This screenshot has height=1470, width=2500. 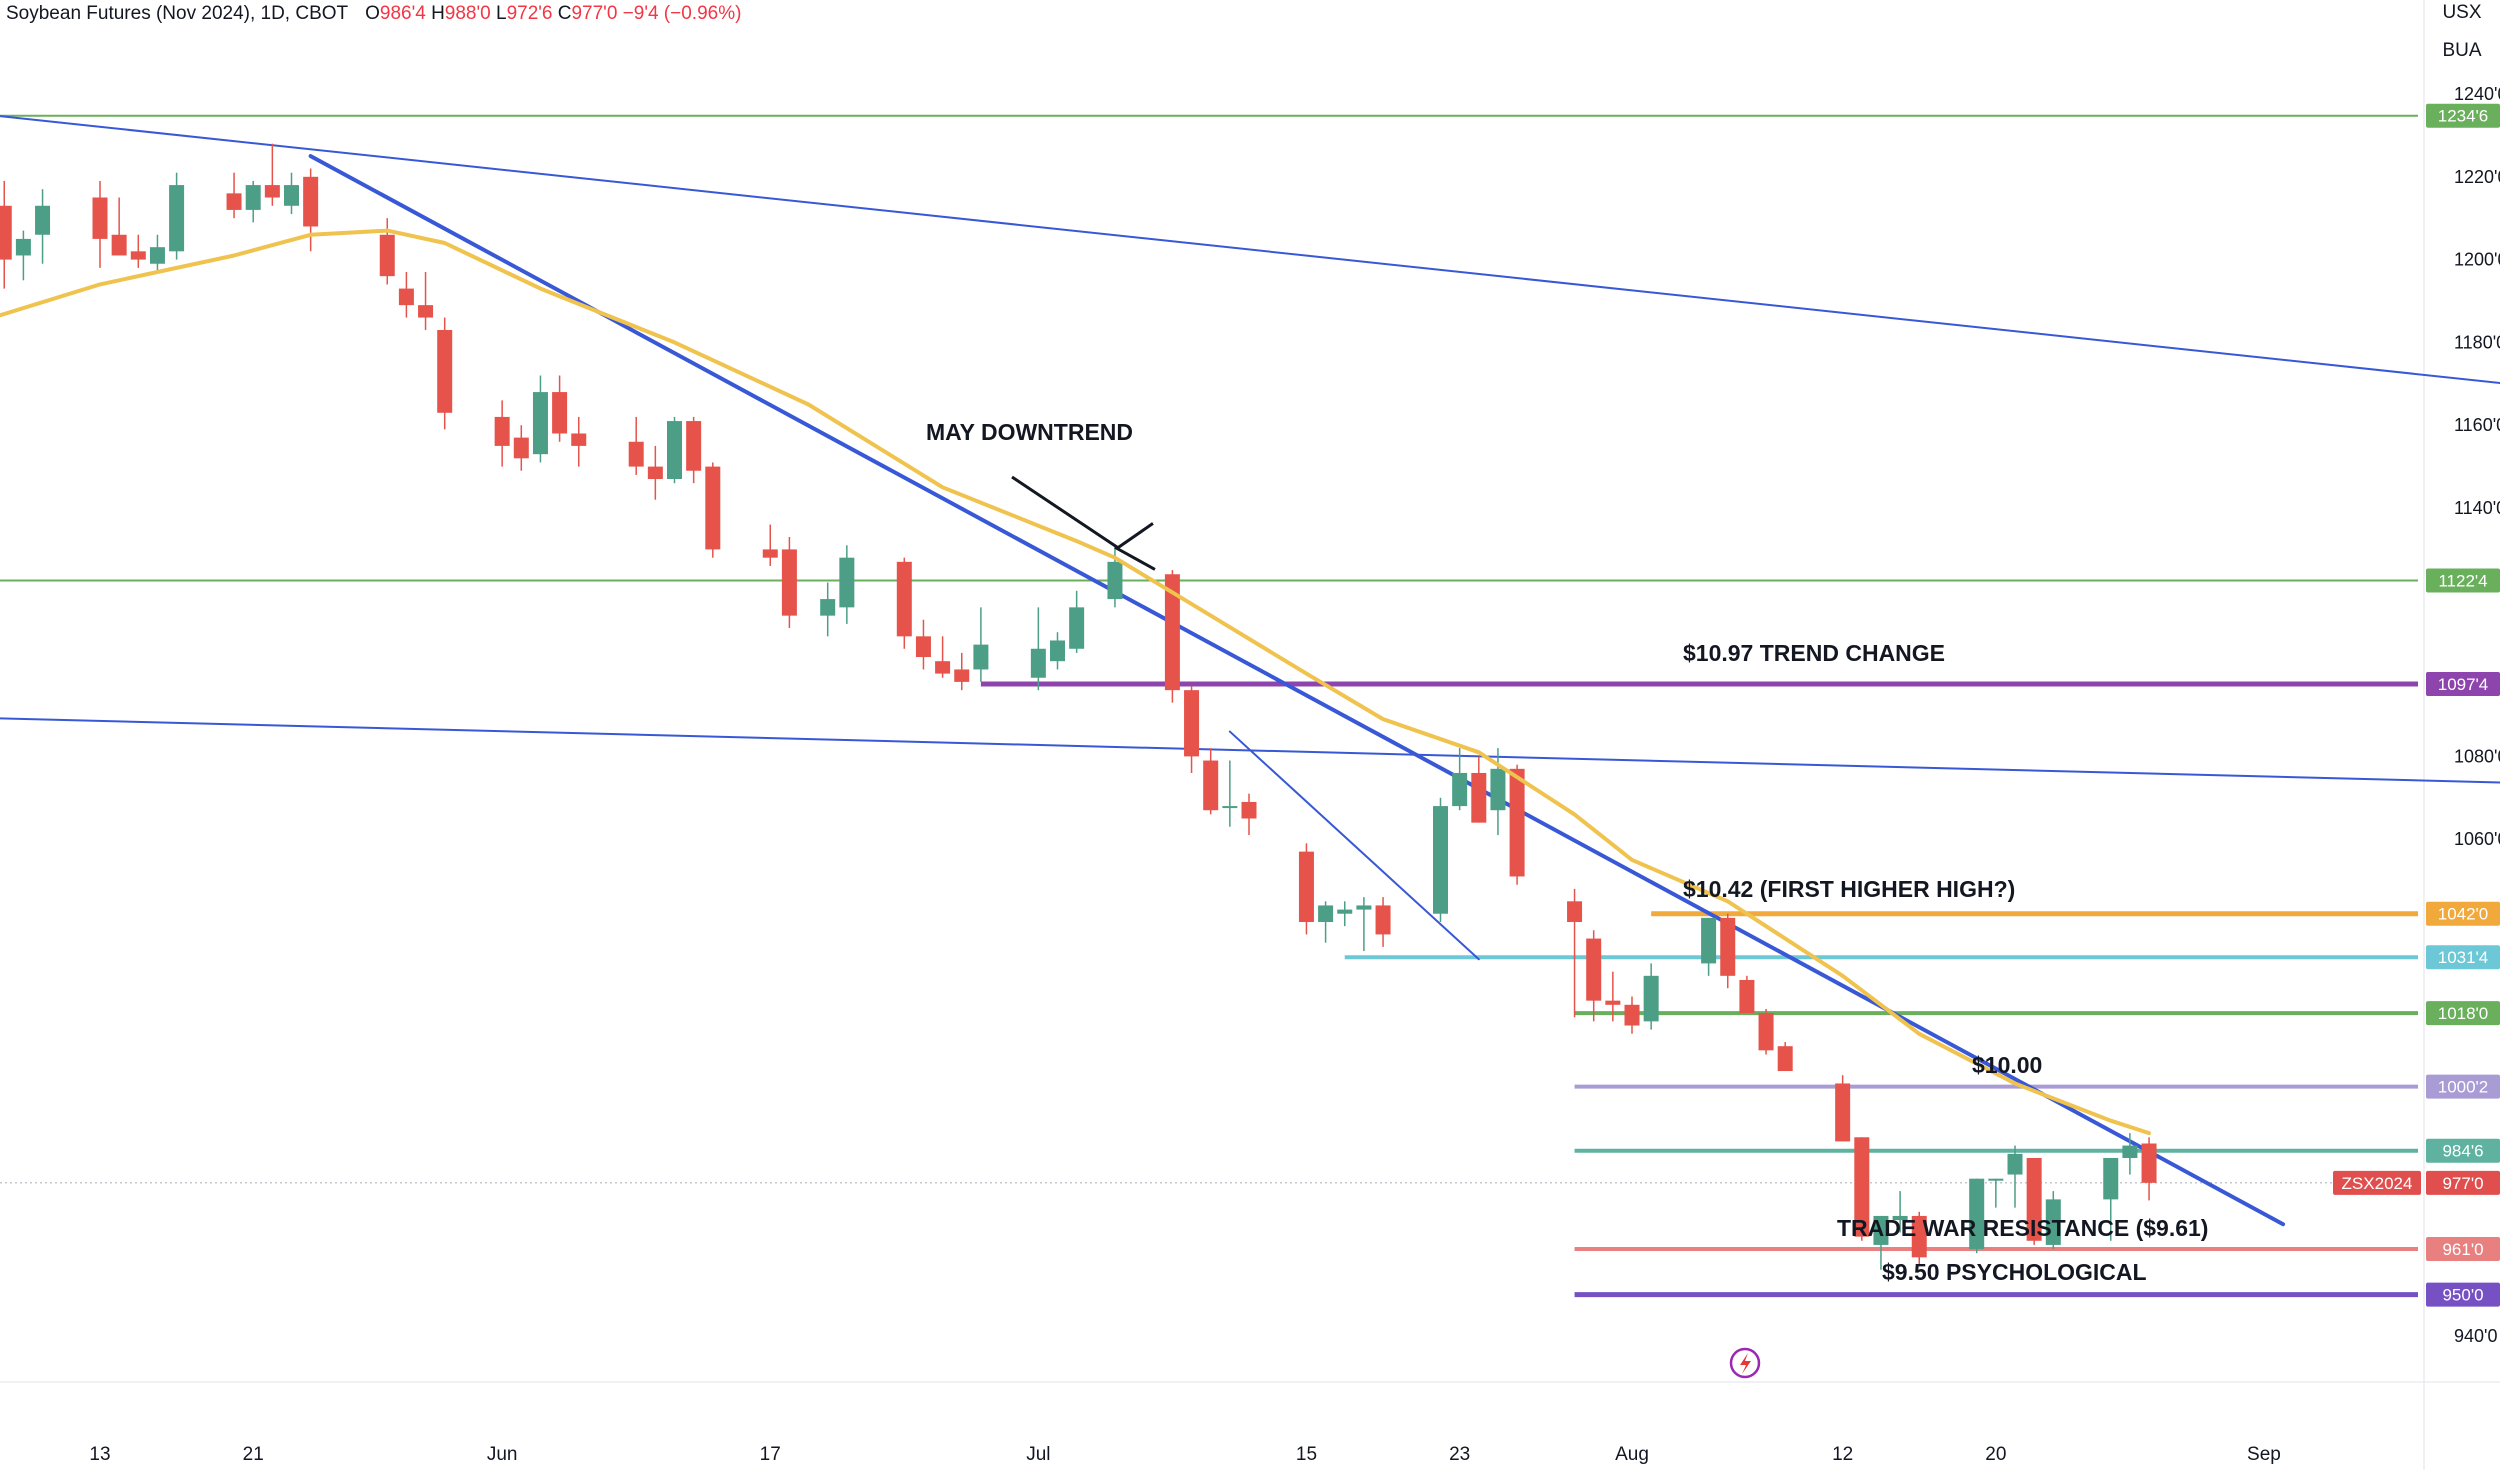 I want to click on x-axis-tick: Sep, so click(x=2264, y=1454).